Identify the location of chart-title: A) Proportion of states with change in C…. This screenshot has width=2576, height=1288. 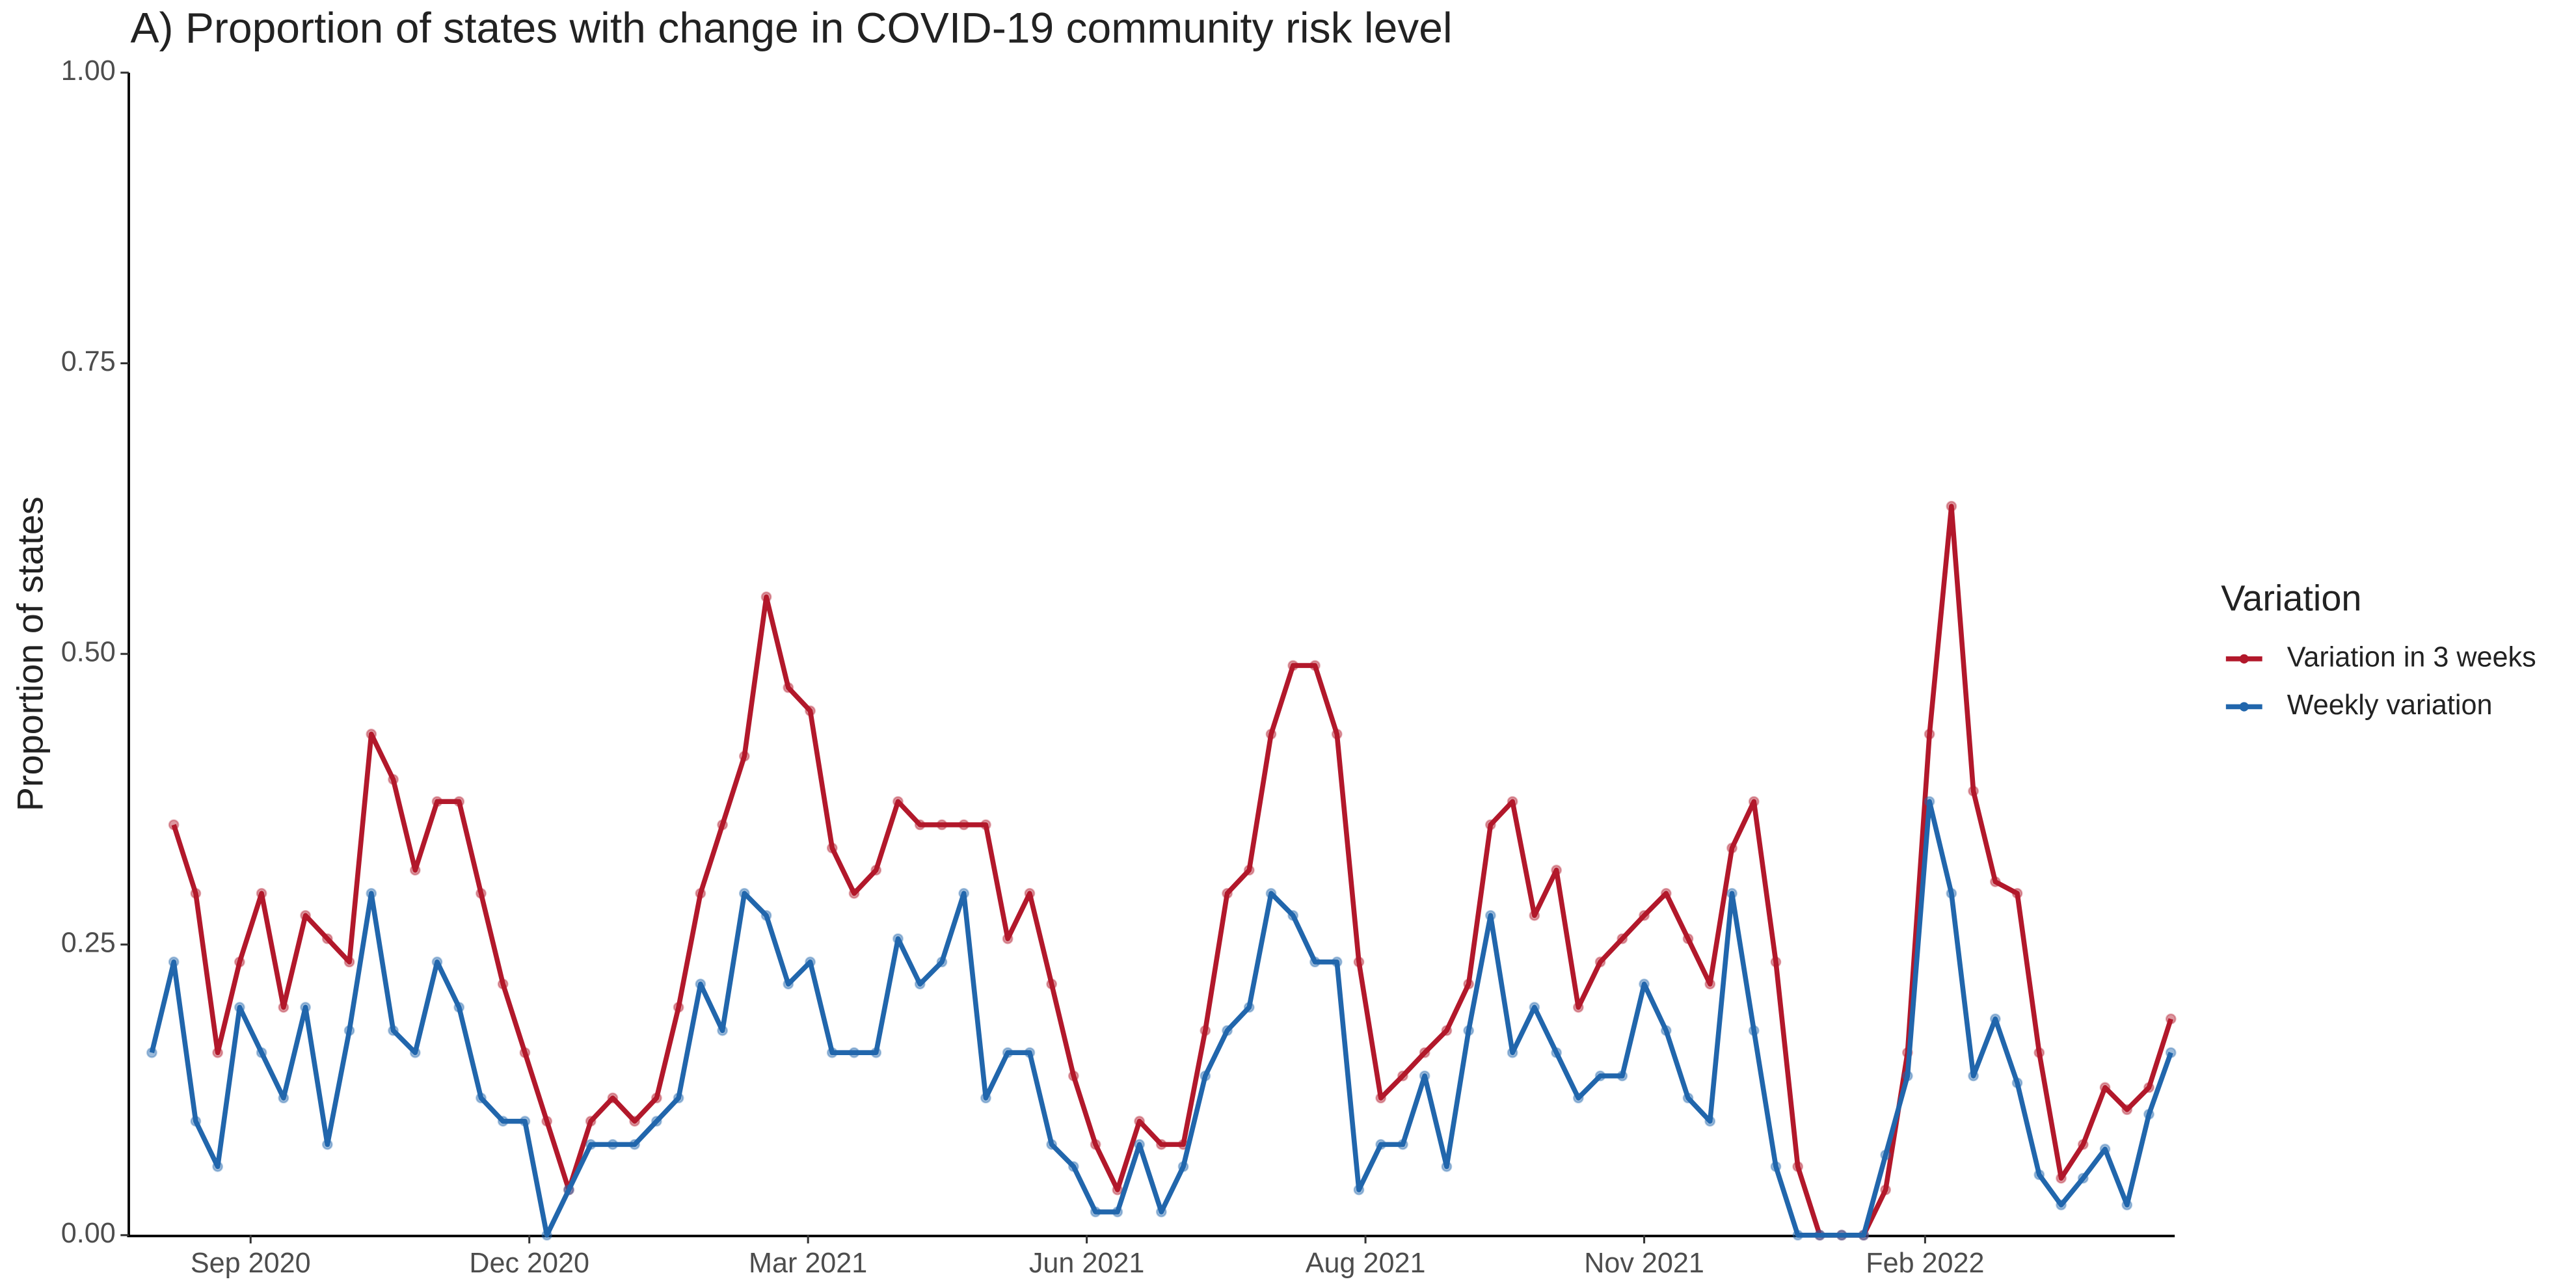
(792, 28).